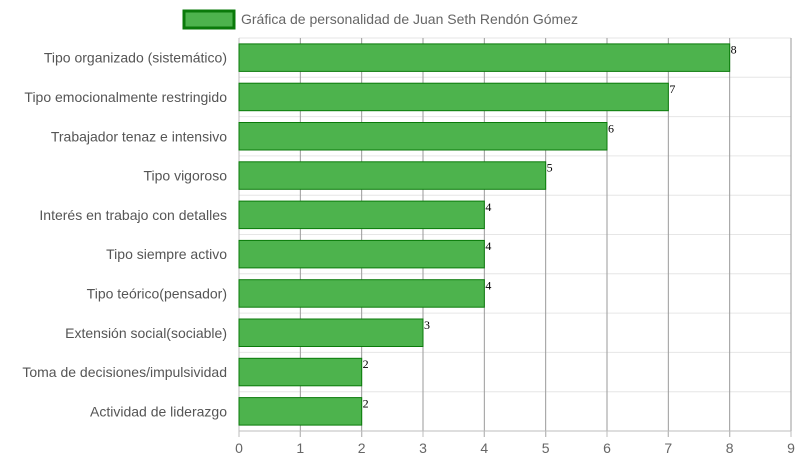 The image size is (798, 465). I want to click on category-label: Tipo vigoroso, so click(185, 176).